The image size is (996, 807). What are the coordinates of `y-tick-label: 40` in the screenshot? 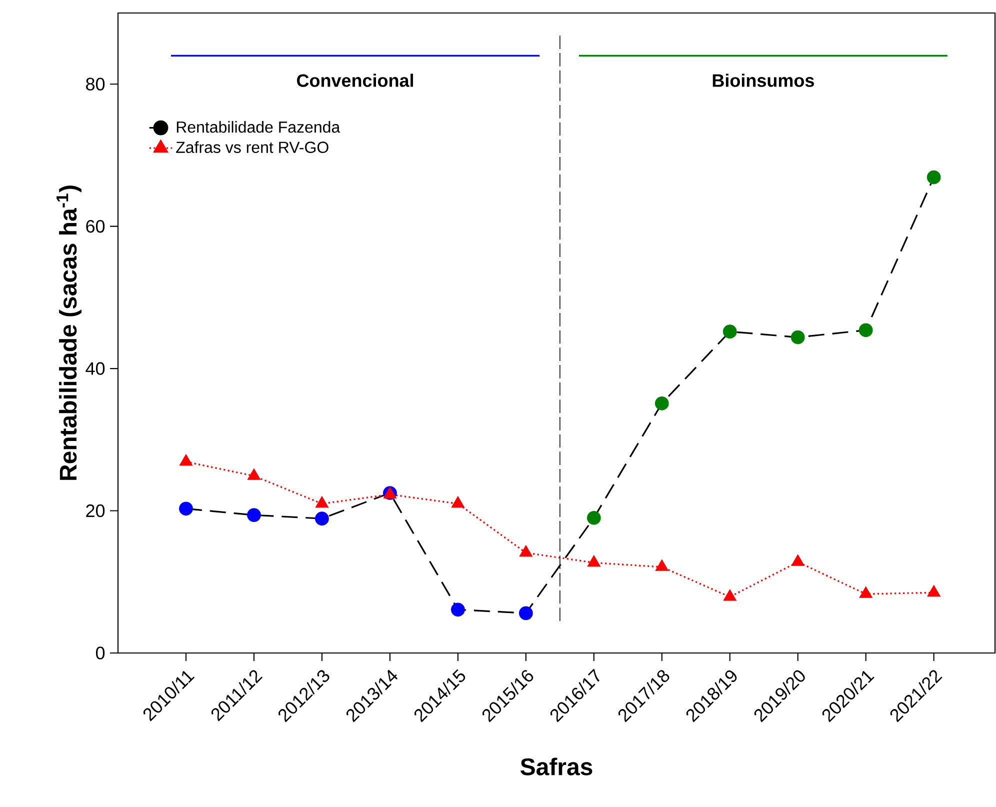 It's located at (95, 368).